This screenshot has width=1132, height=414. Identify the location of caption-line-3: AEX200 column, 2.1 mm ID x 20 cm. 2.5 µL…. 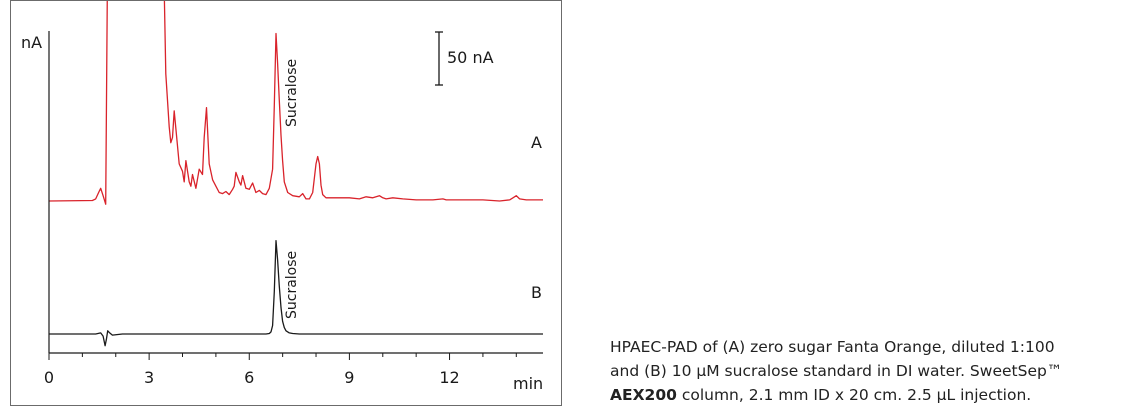
(867, 395).